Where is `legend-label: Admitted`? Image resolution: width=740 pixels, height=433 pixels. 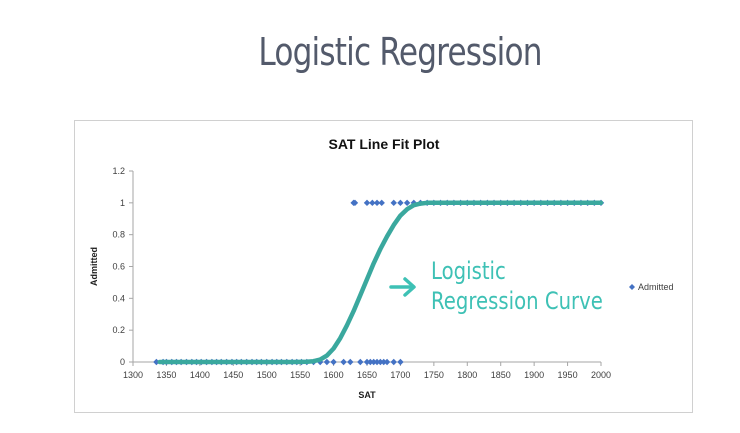 legend-label: Admitted is located at coordinates (656, 287).